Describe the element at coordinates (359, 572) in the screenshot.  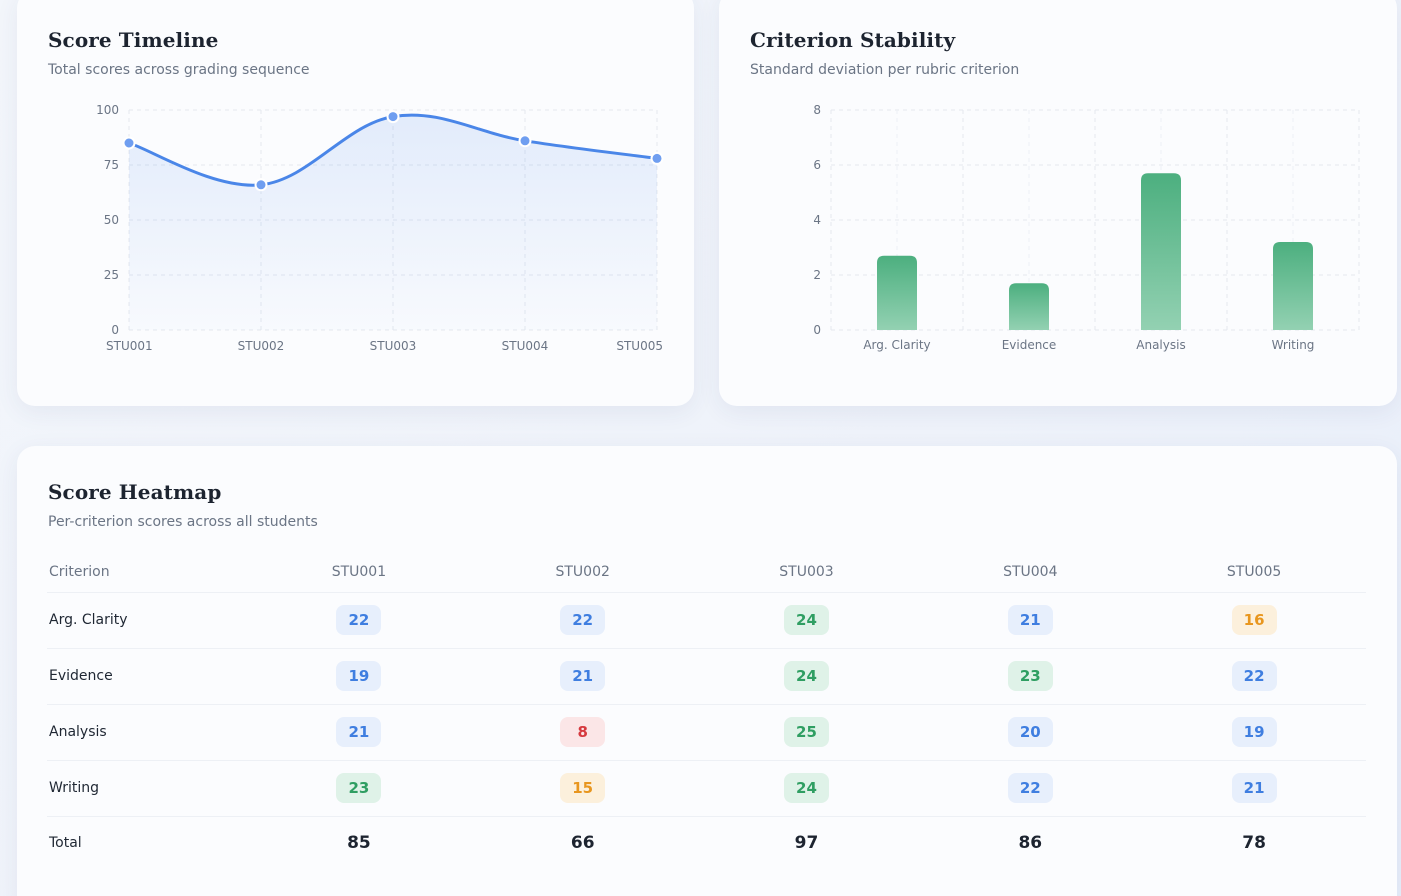
I see `student-column-header: STU001` at that location.